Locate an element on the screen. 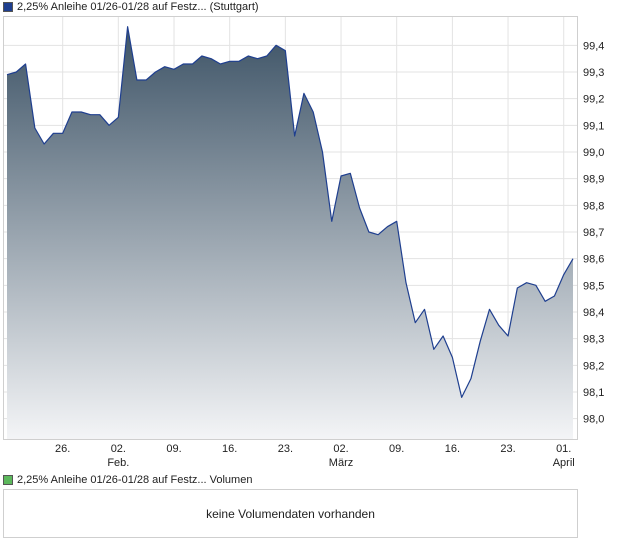 Image resolution: width=620 pixels, height=546 pixels. y-tick-label: 99,1 is located at coordinates (593, 126).